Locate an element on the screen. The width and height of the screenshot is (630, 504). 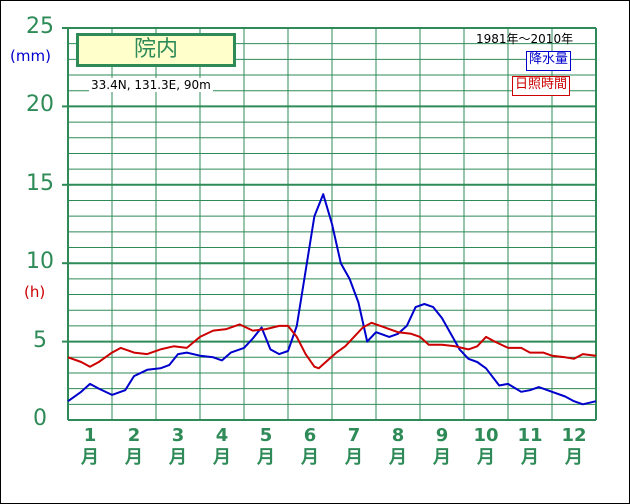
sunshine-unit-label: (h) is located at coordinates (35, 292).